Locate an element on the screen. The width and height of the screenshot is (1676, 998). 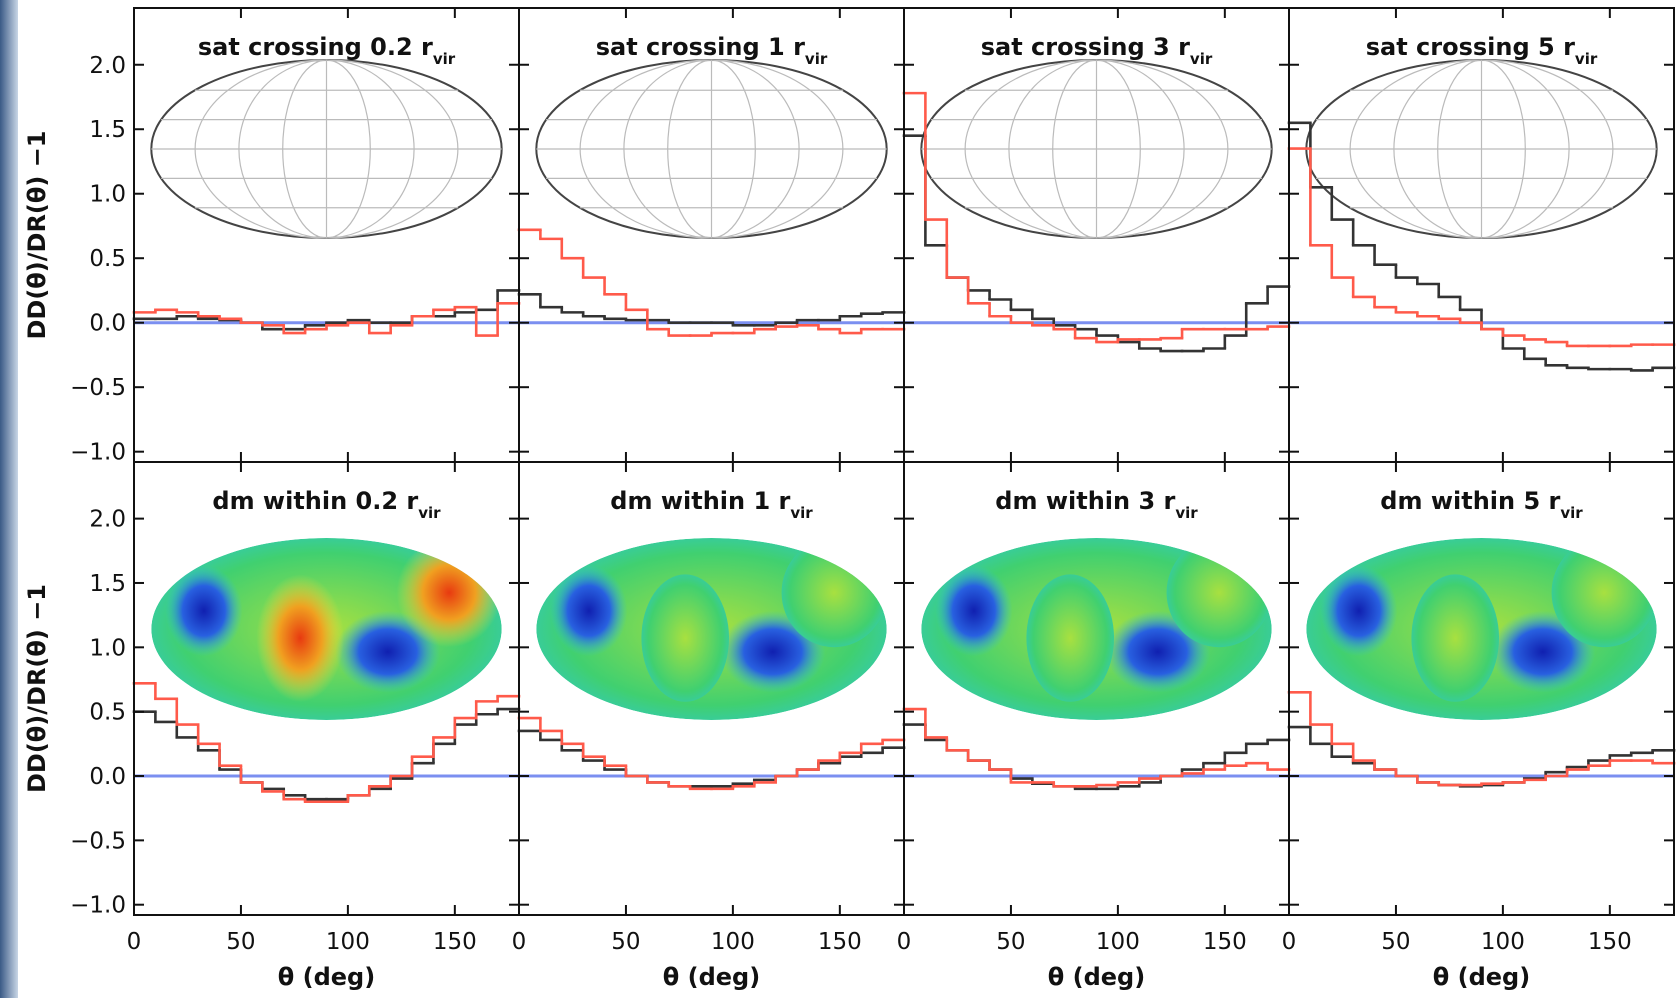
window-edge is located at coordinates (9, 499).